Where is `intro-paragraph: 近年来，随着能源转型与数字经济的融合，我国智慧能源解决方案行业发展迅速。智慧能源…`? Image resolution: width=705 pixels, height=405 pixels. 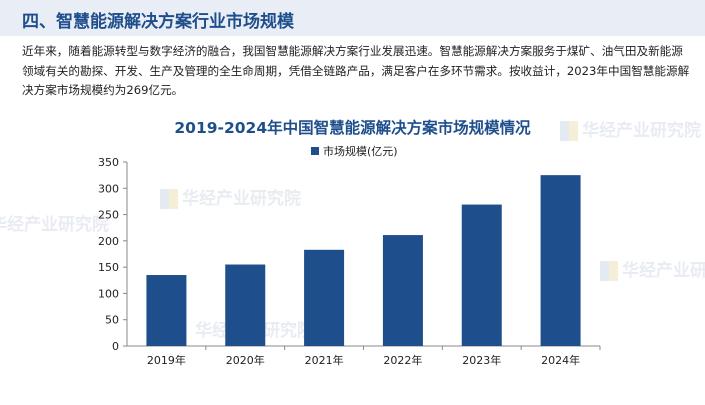 intro-paragraph: 近年来，随着能源转型与数字经济的融合，我国智慧能源解决方案行业发展迅速。智慧能源… is located at coordinates (356, 70).